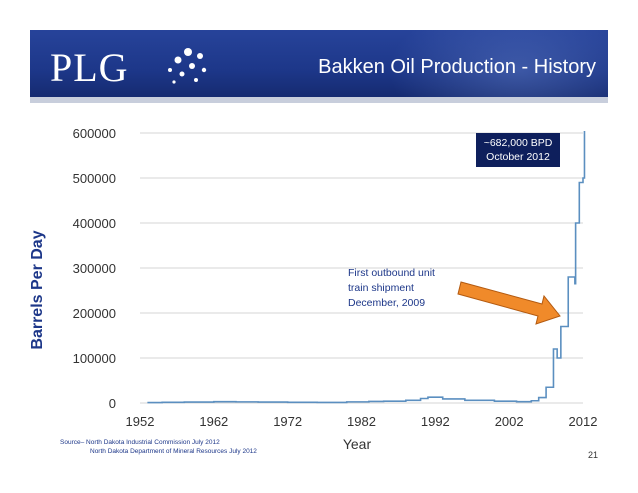 This screenshot has width=638, height=493. I want to click on x-tick-label: 1952, so click(140, 421).